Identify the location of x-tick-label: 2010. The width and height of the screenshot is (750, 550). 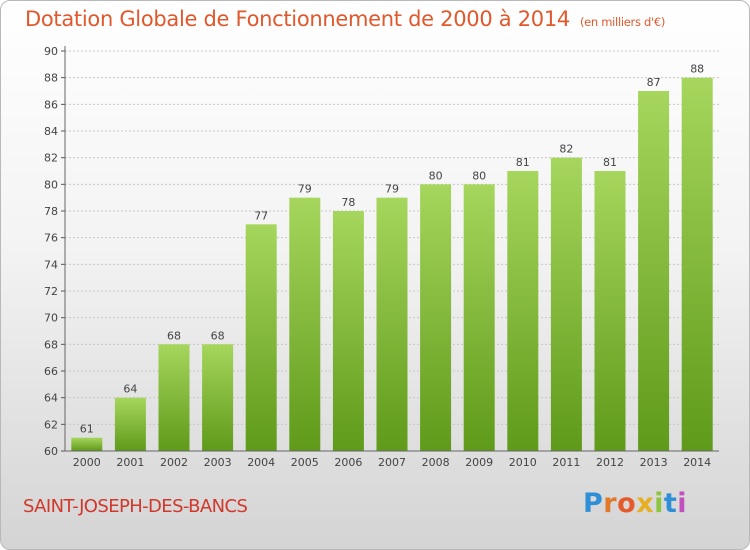
(523, 462).